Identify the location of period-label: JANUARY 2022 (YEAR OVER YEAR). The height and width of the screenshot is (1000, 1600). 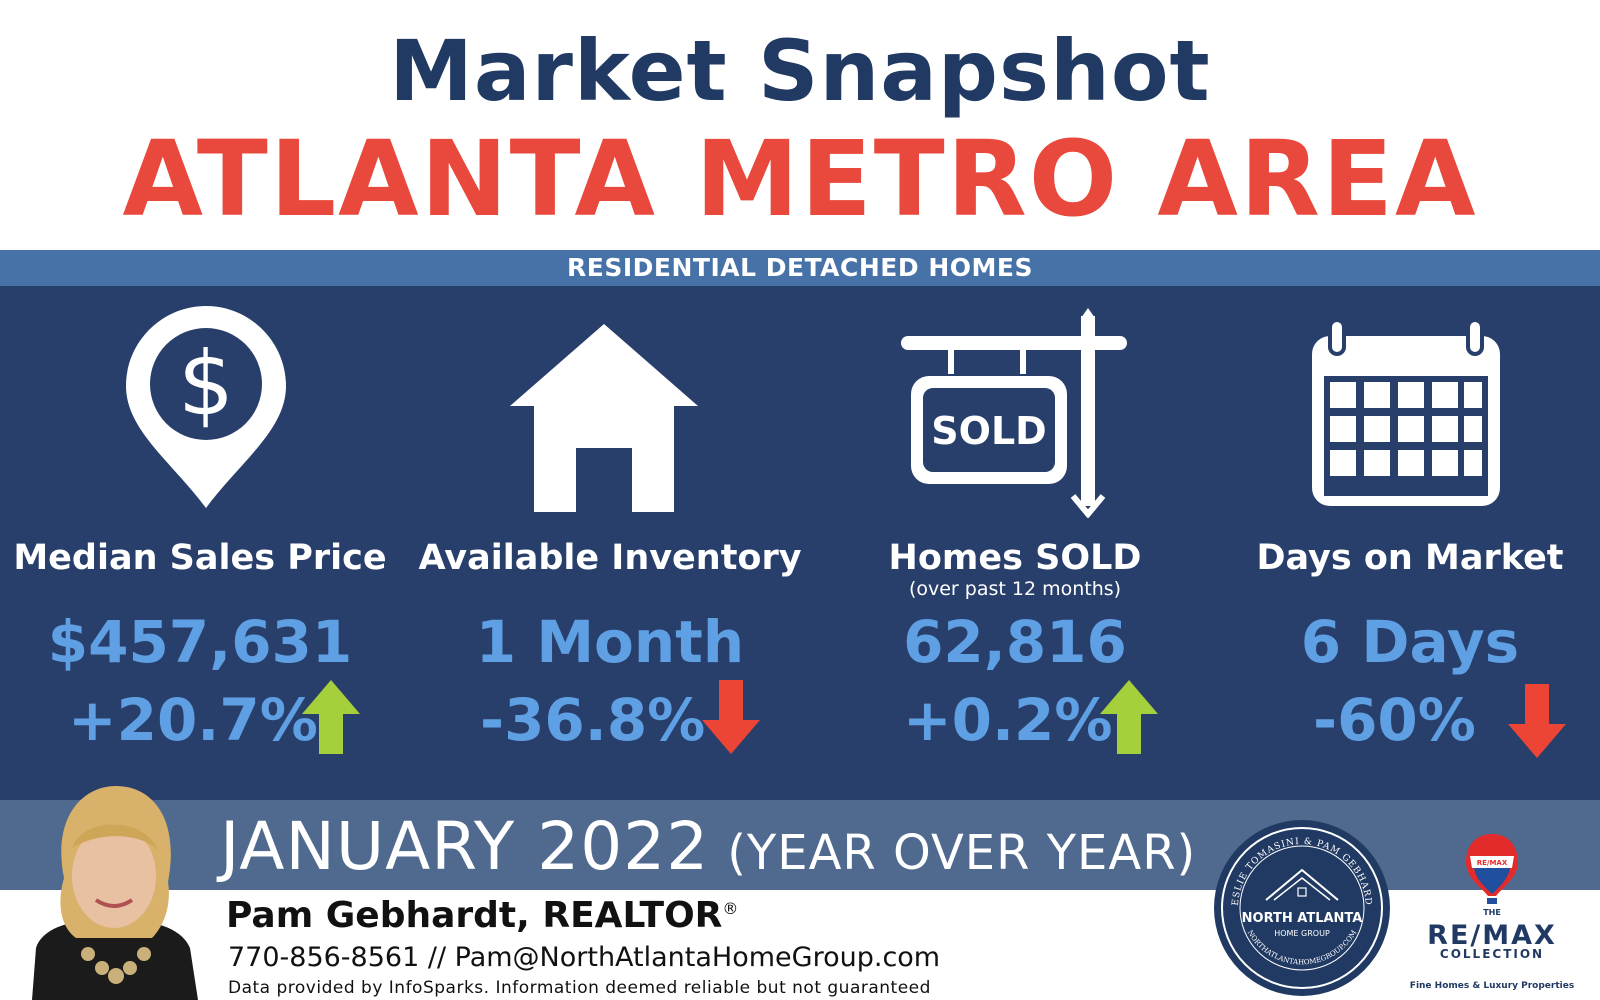
(708, 846).